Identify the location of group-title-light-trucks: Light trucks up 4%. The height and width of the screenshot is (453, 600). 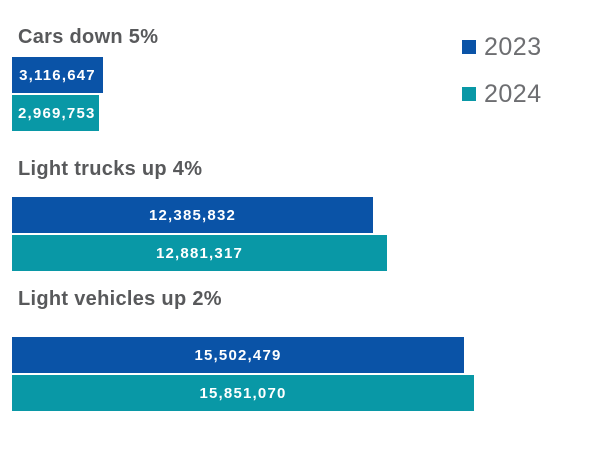
(110, 169).